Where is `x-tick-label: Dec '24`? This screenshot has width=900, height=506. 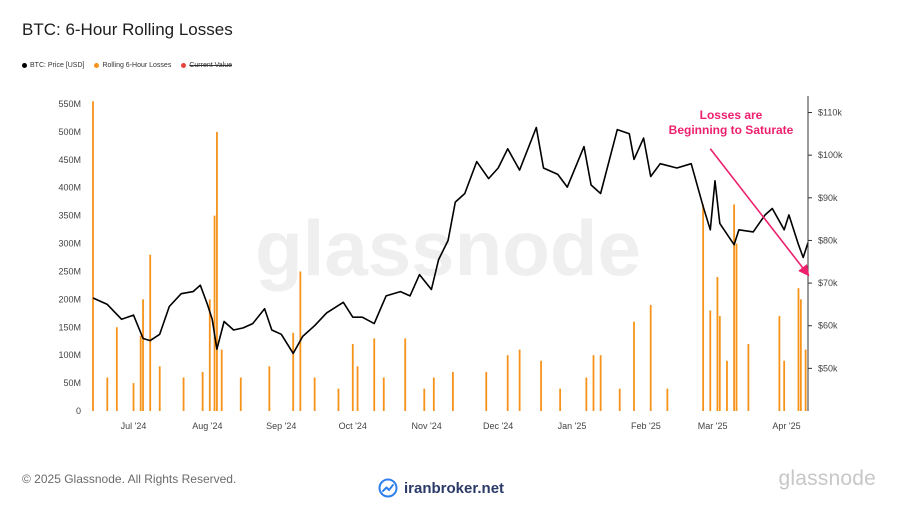
x-tick-label: Dec '24 is located at coordinates (498, 426).